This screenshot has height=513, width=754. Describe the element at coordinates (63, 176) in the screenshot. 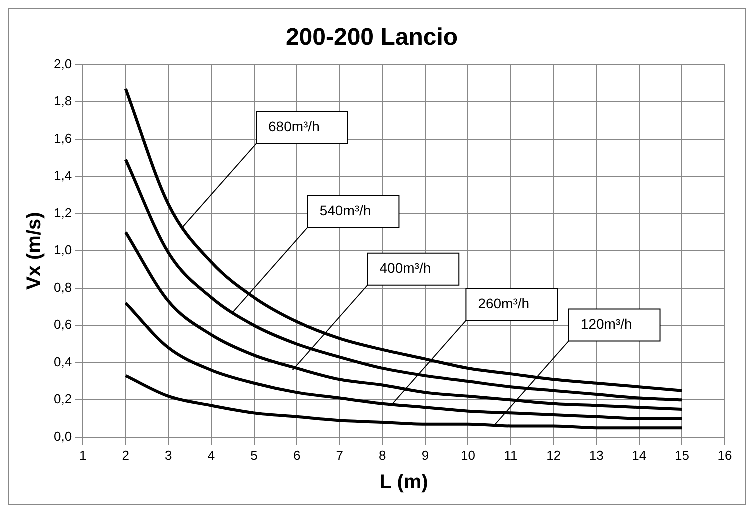

I see `y-tick-label: 1,4` at that location.